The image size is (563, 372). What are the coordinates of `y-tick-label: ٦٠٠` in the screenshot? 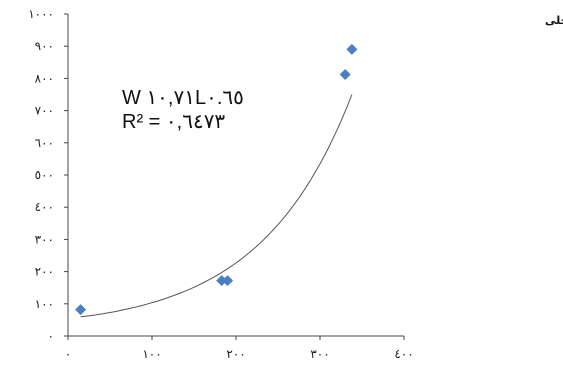 It's located at (44, 143).